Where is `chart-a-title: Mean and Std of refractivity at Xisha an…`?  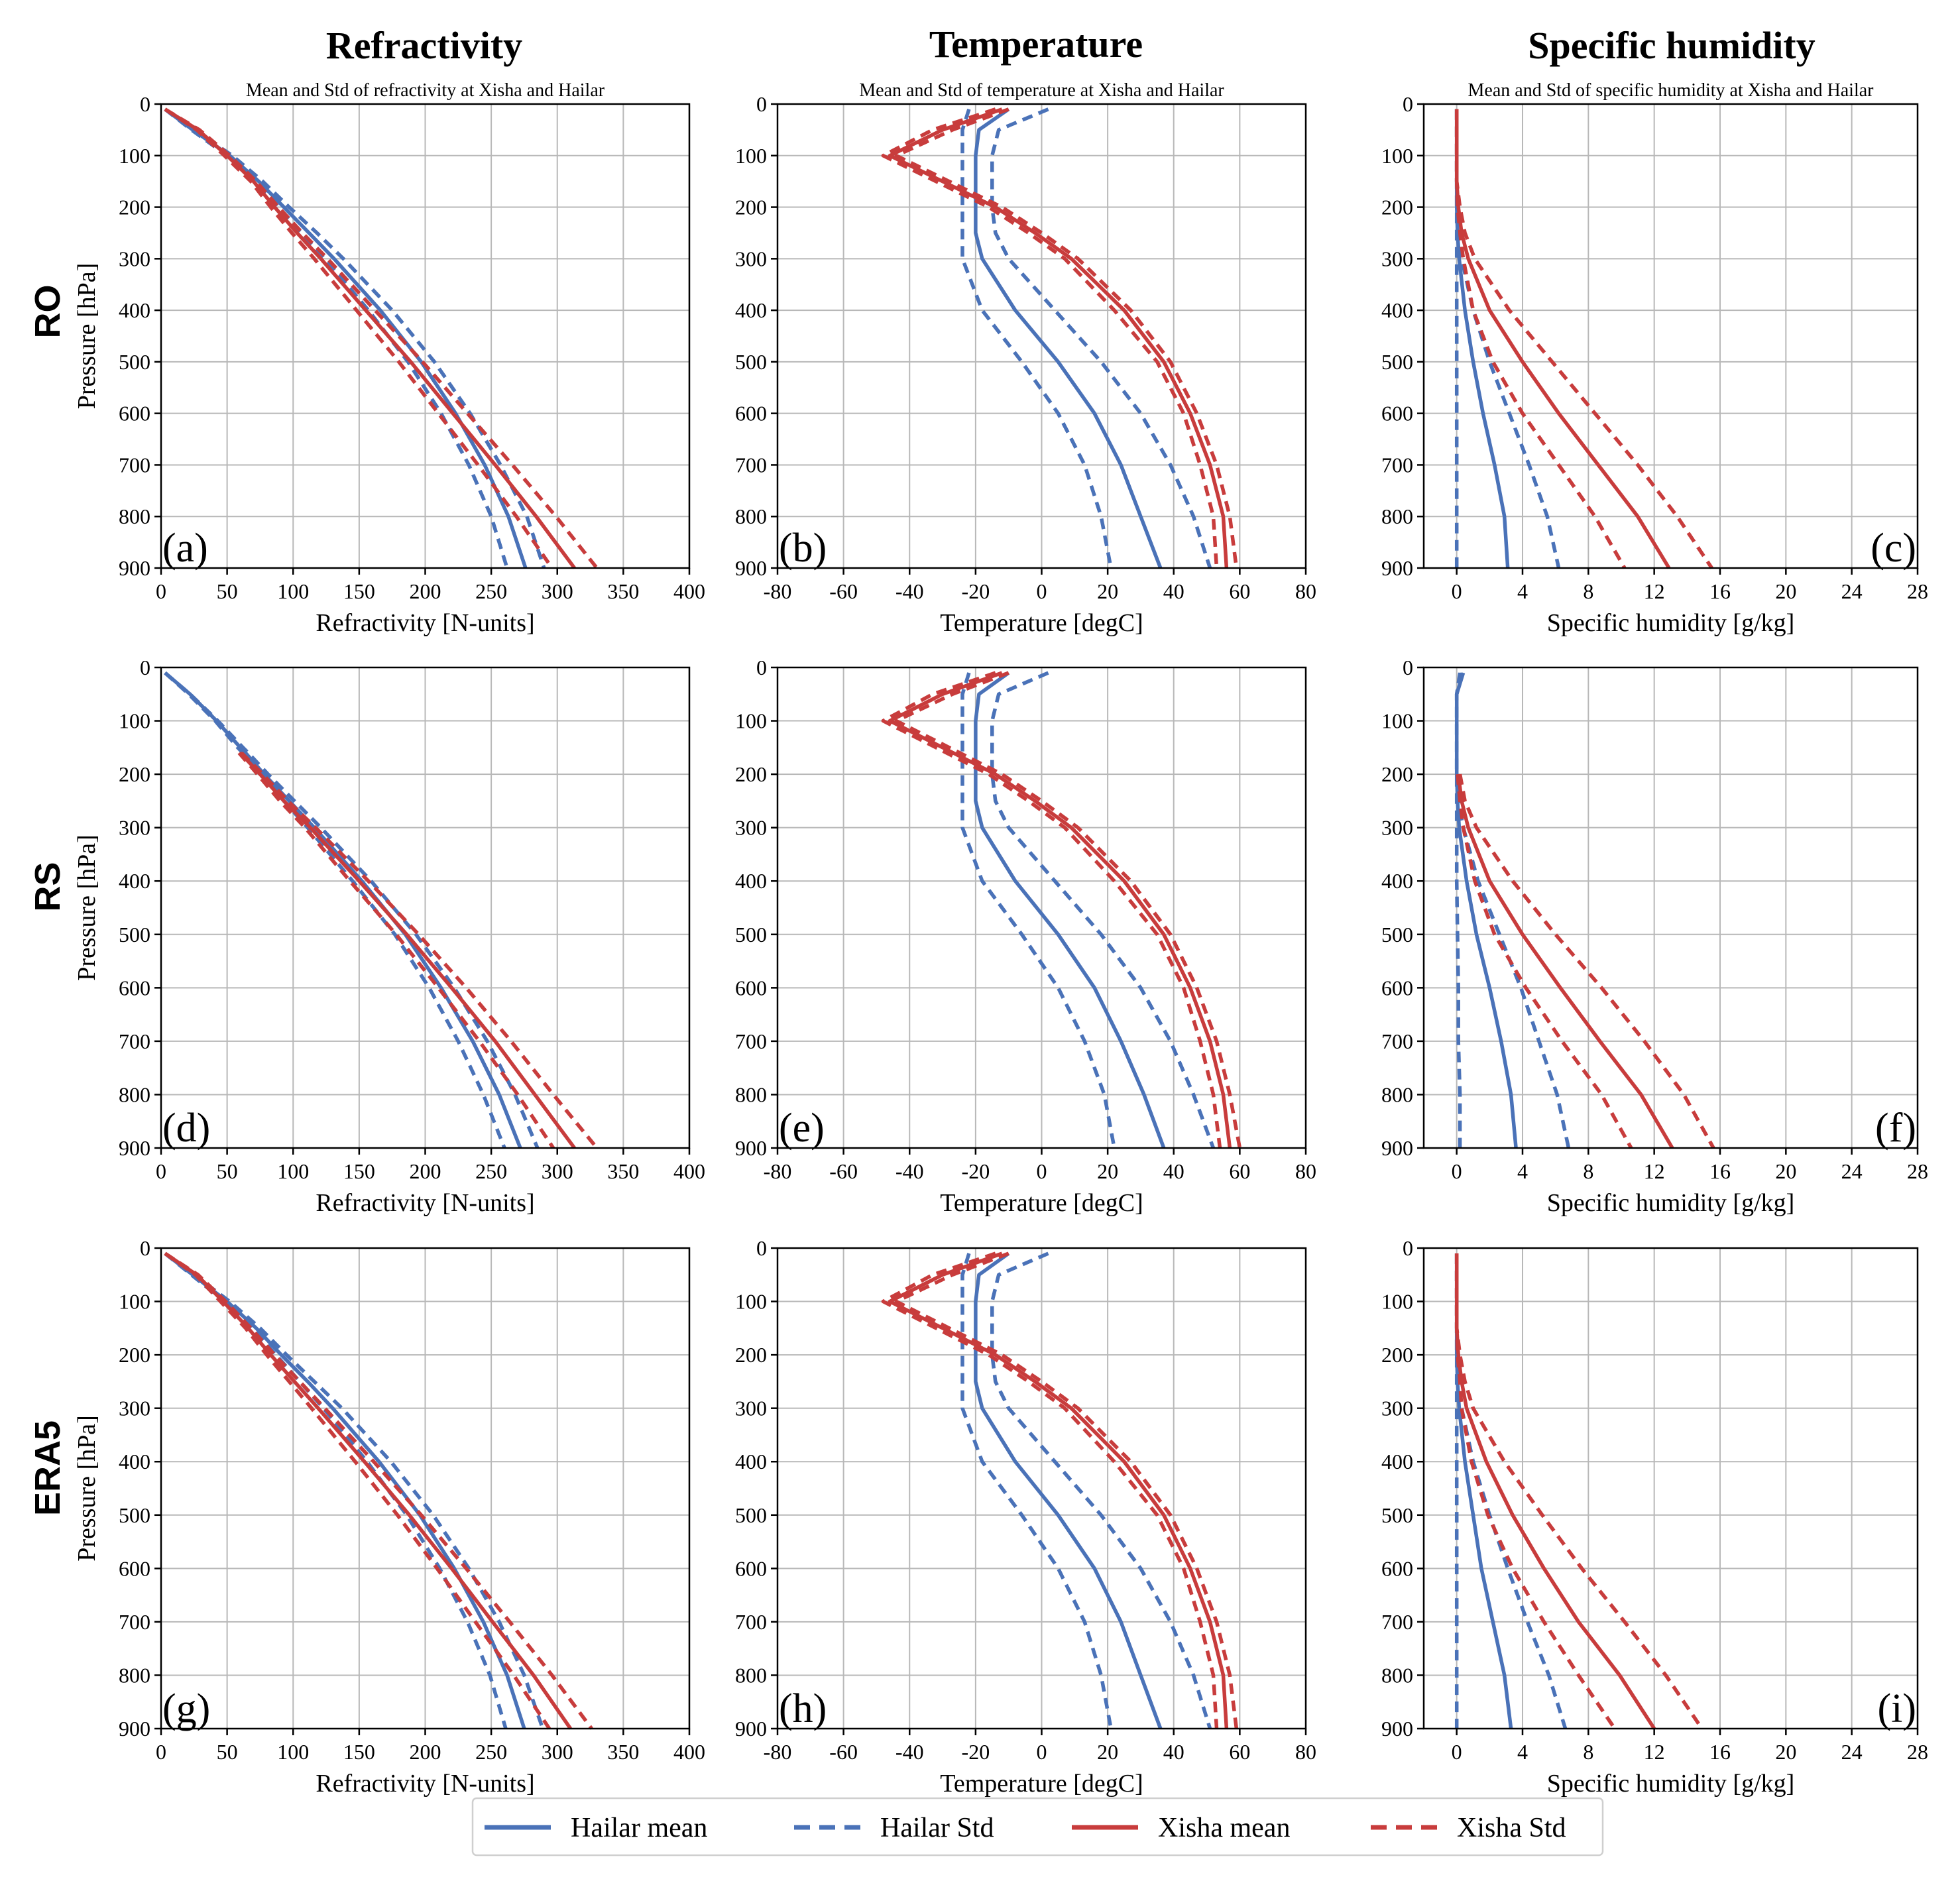
chart-a-title: Mean and Std of refractivity at Xisha an… is located at coordinates (425, 90).